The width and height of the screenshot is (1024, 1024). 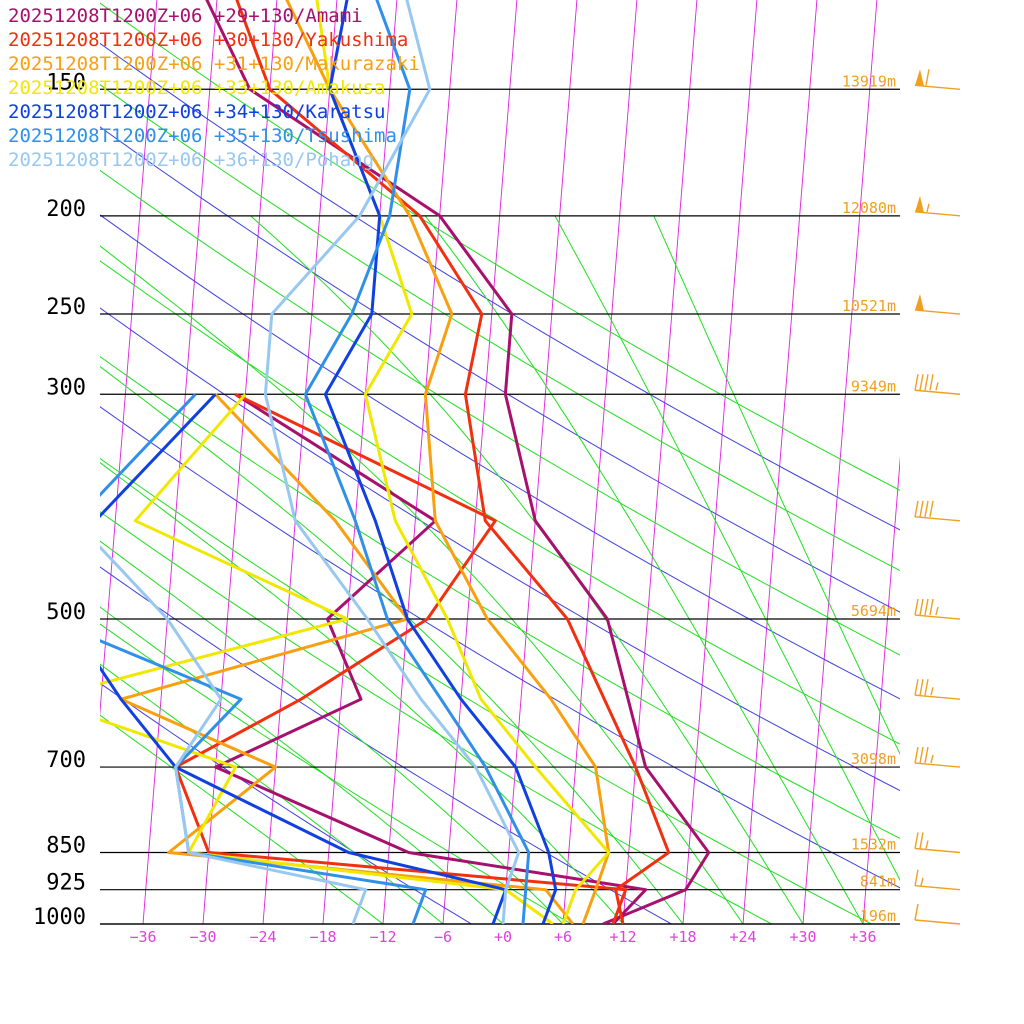 I want to click on legend-entry-yakushima: 20251208T1200Z+06 +30+130/Yakushima, so click(x=208, y=40).